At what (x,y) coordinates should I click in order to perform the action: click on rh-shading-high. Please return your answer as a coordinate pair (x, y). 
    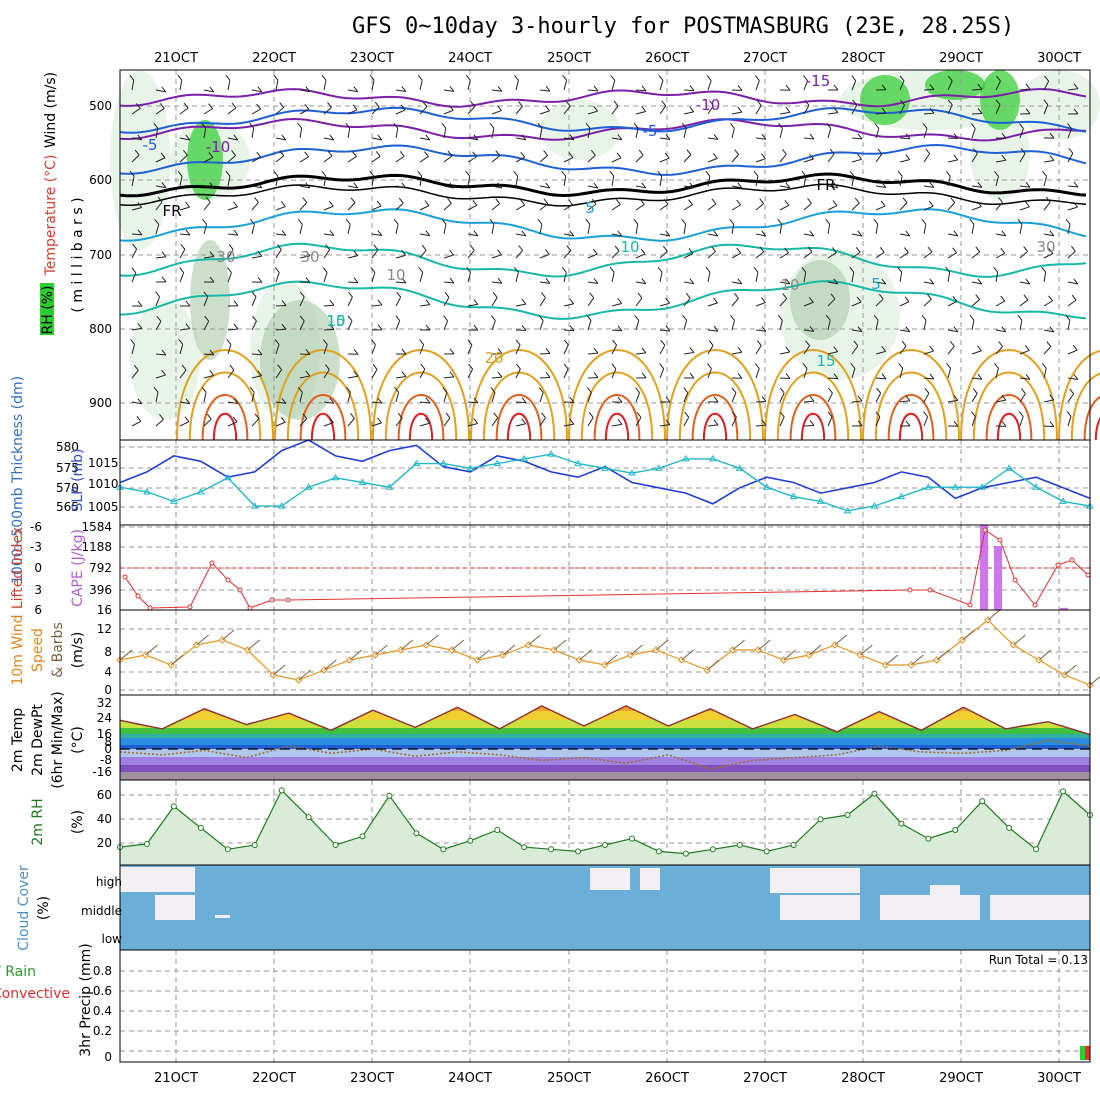
    Looking at the image, I should click on (885, 100).